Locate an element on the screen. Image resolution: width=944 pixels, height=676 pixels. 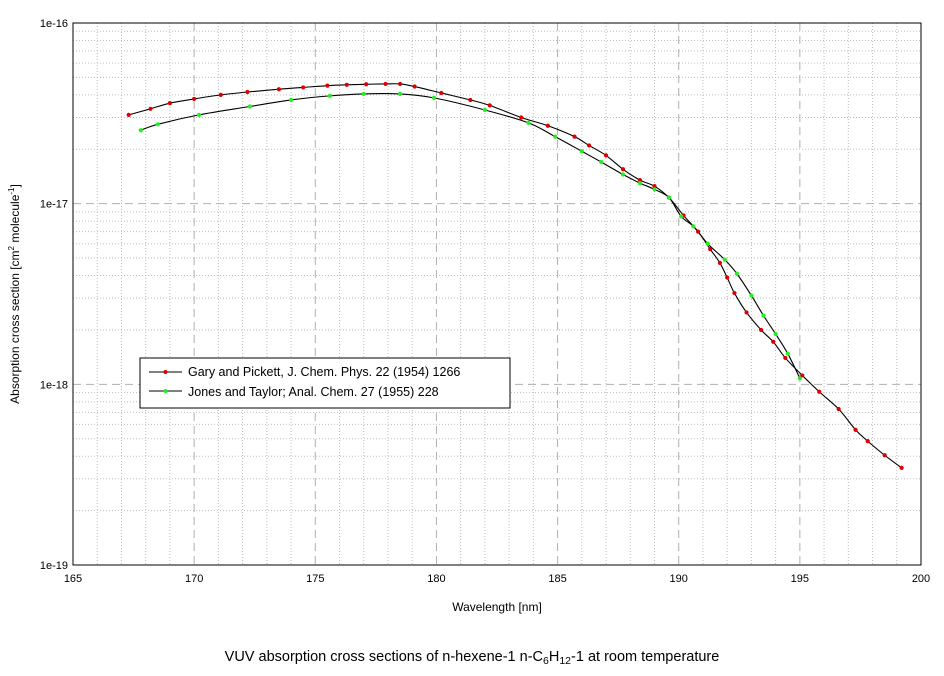
x-axis-label: Wavelength [nm] is located at coordinates (497, 607).